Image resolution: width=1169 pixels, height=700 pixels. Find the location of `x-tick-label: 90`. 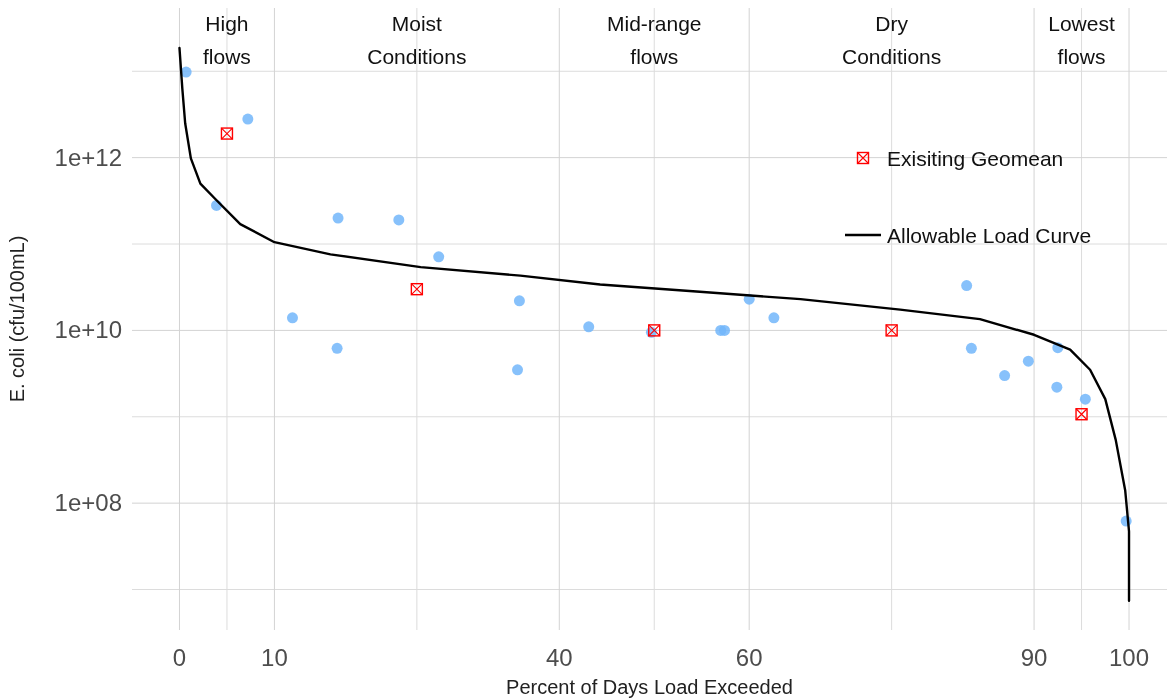

x-tick-label: 90 is located at coordinates (1034, 657).